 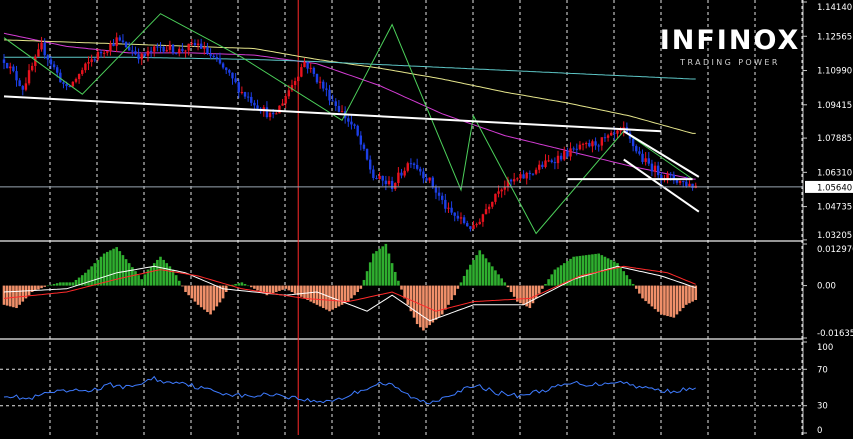 I want to click on price-tick-label: 1.14140, so click(x=834, y=8).